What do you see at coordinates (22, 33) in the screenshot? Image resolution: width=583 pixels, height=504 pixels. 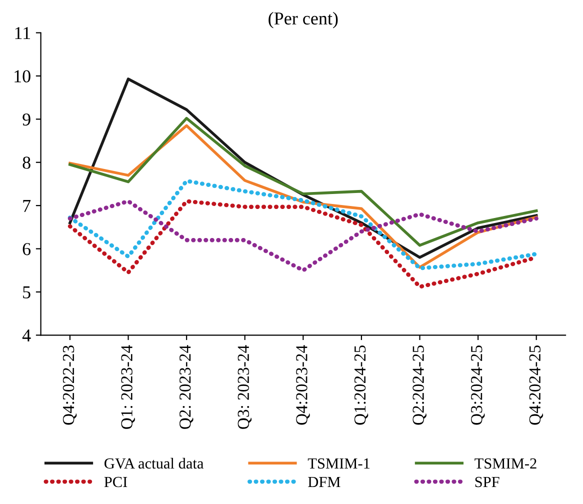 I see `y-tick-label: 11` at bounding box center [22, 33].